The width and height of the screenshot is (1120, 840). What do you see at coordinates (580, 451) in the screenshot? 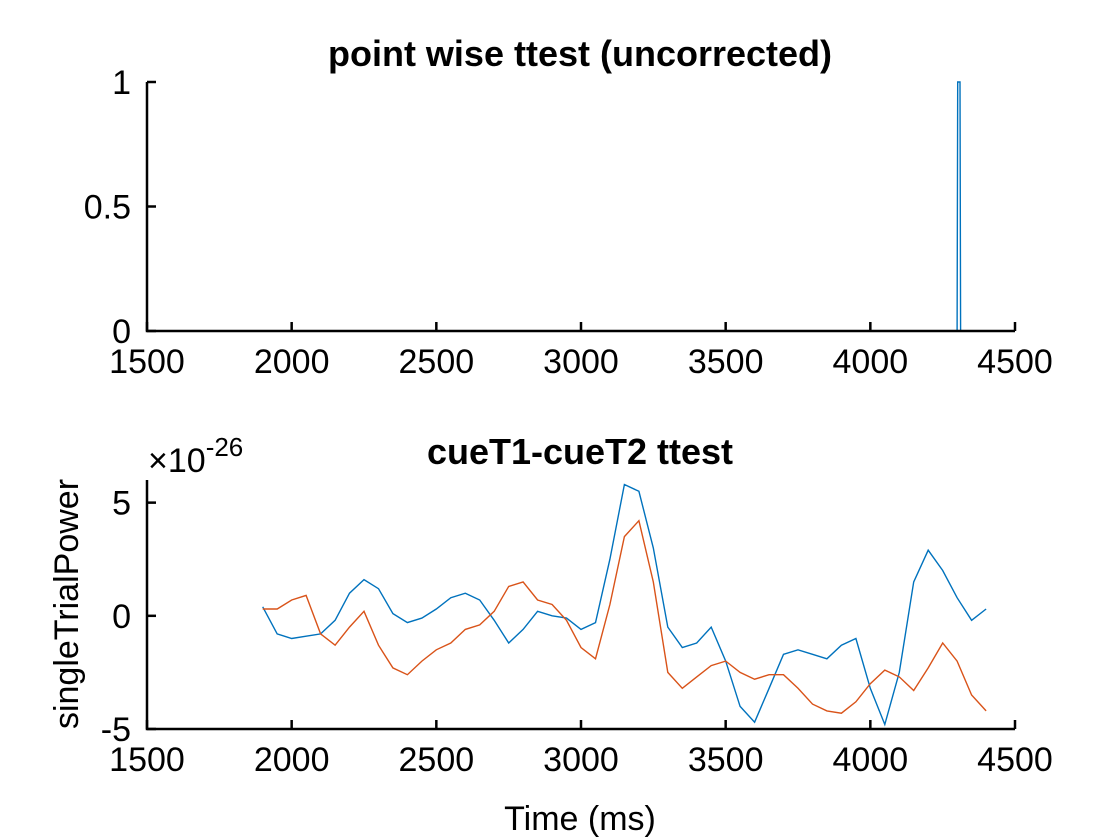
I see `chart-title: cueT1-cueT2 ttest` at bounding box center [580, 451].